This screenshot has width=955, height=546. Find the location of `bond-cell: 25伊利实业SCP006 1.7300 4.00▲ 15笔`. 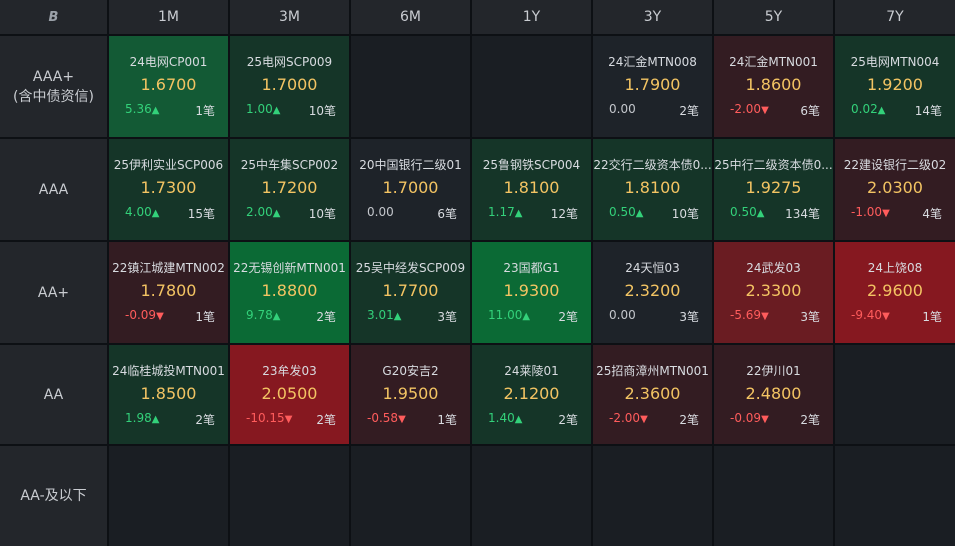

bond-cell: 25伊利实业SCP006 1.7300 4.00▲ 15笔 is located at coordinates (168, 189).